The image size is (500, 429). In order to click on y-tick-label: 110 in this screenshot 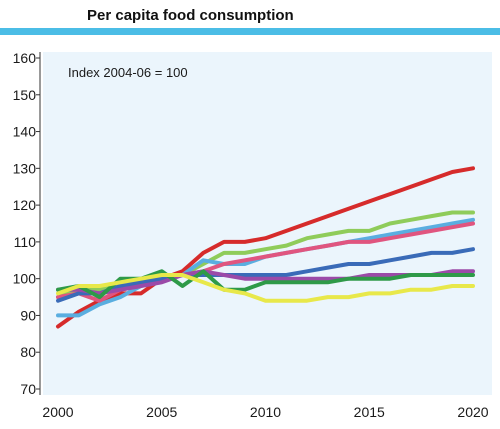, I will do `click(25, 242)`.